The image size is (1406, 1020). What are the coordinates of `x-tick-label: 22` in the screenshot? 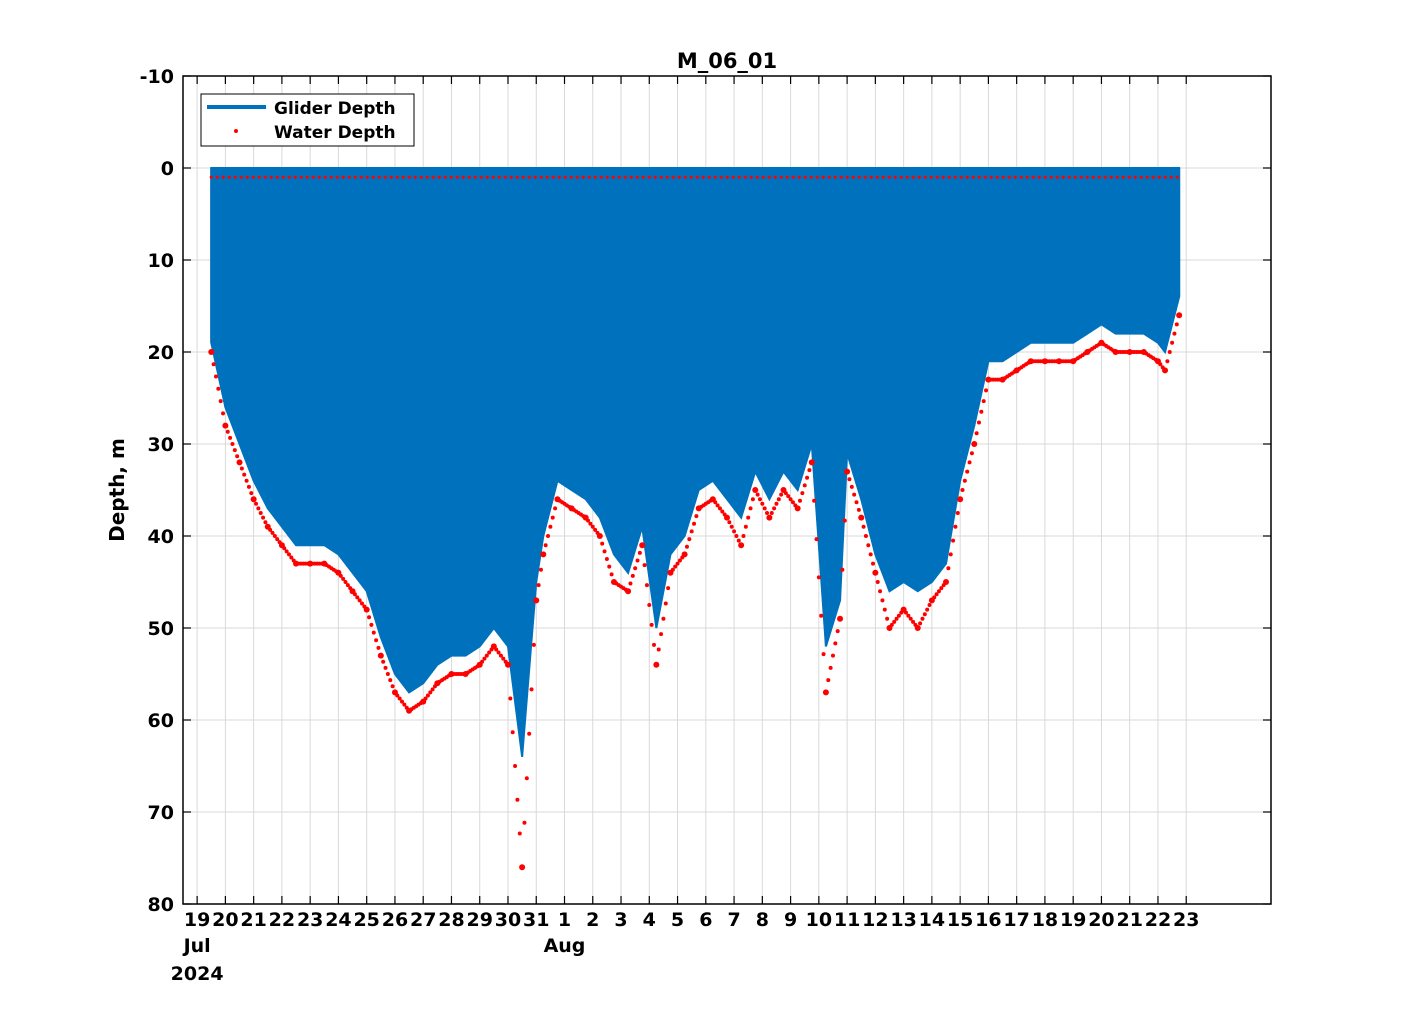 It's located at (1158, 920).